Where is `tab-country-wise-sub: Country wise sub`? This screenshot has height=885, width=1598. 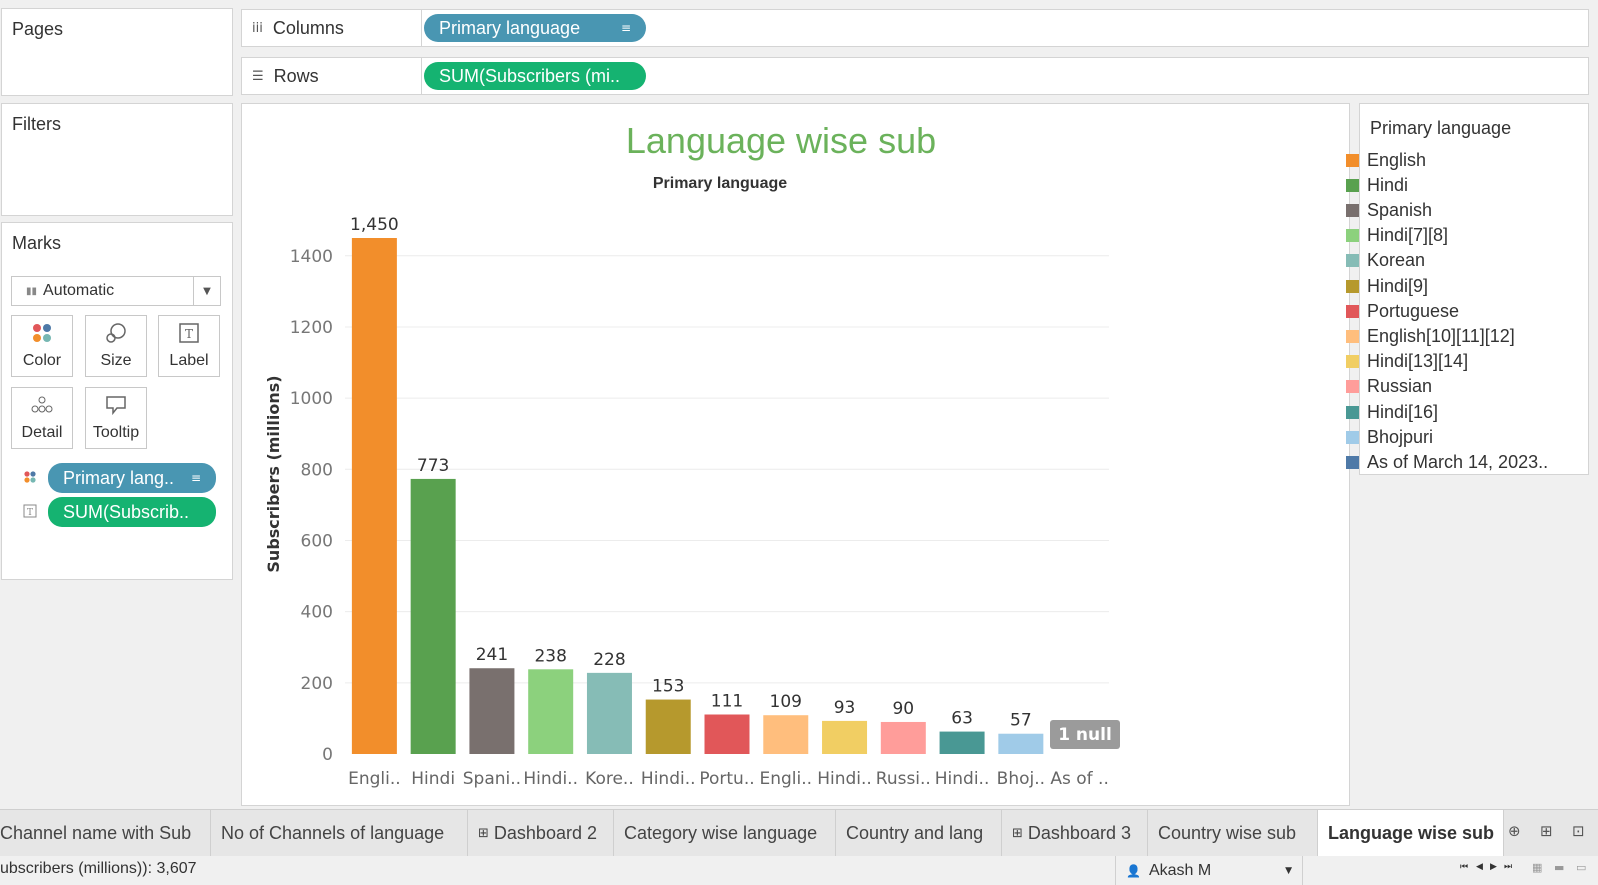 tab-country-wise-sub: Country wise sub is located at coordinates (1233, 833).